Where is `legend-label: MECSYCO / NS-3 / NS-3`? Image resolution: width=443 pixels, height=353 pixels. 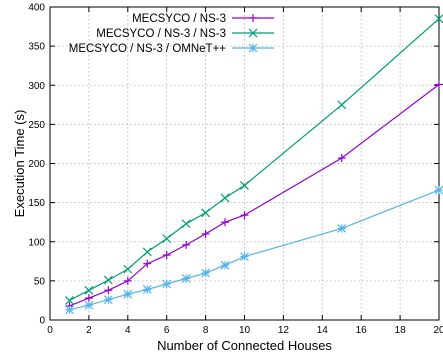 legend-label: MECSYCO / NS-3 / NS-3 is located at coordinates (161, 34).